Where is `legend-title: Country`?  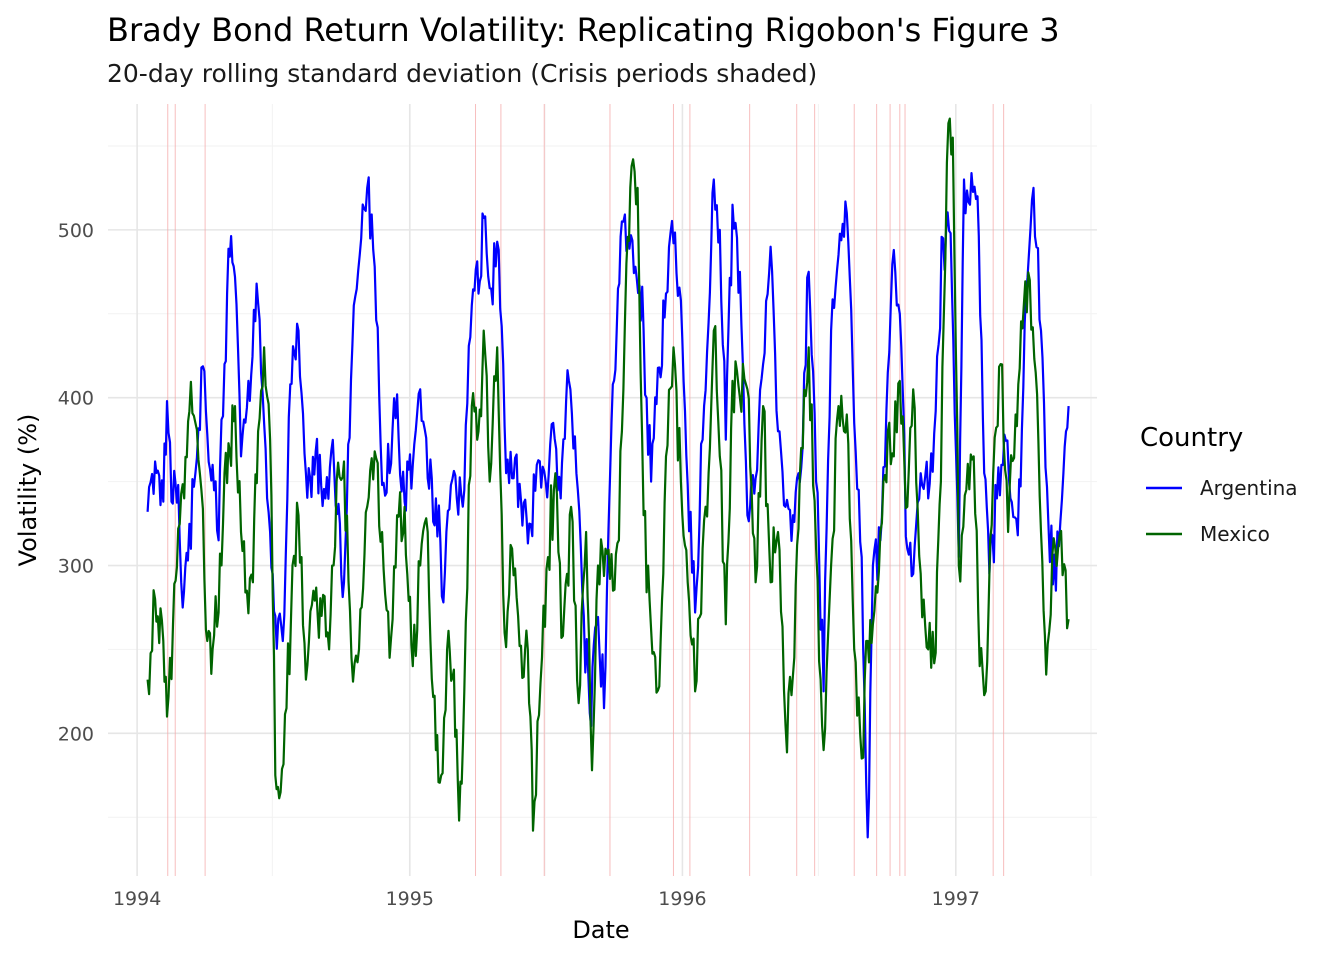 legend-title: Country is located at coordinates (1191, 438).